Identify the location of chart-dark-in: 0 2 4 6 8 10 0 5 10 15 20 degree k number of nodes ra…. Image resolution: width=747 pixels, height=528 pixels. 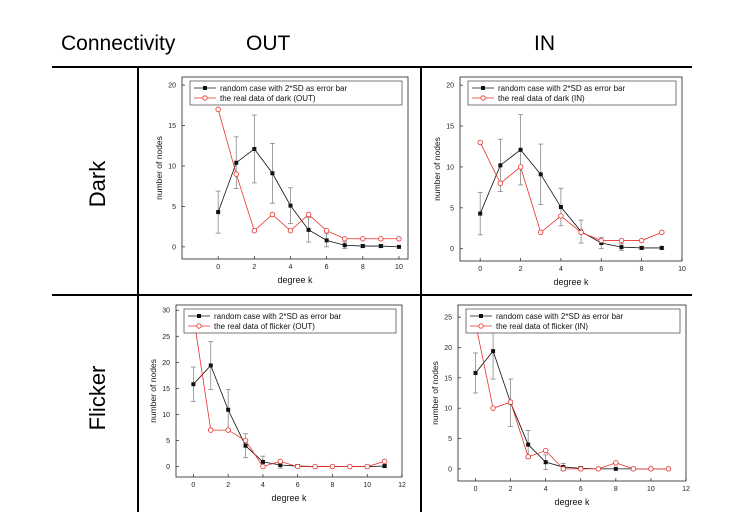
(559, 181).